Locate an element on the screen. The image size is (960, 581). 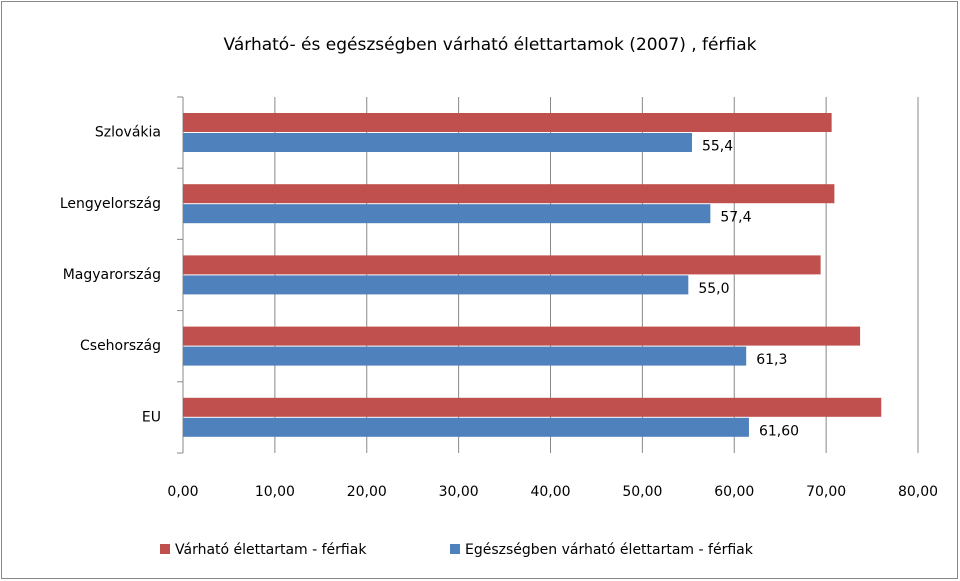
x-tick-label: 20,00 is located at coordinates (367, 492).